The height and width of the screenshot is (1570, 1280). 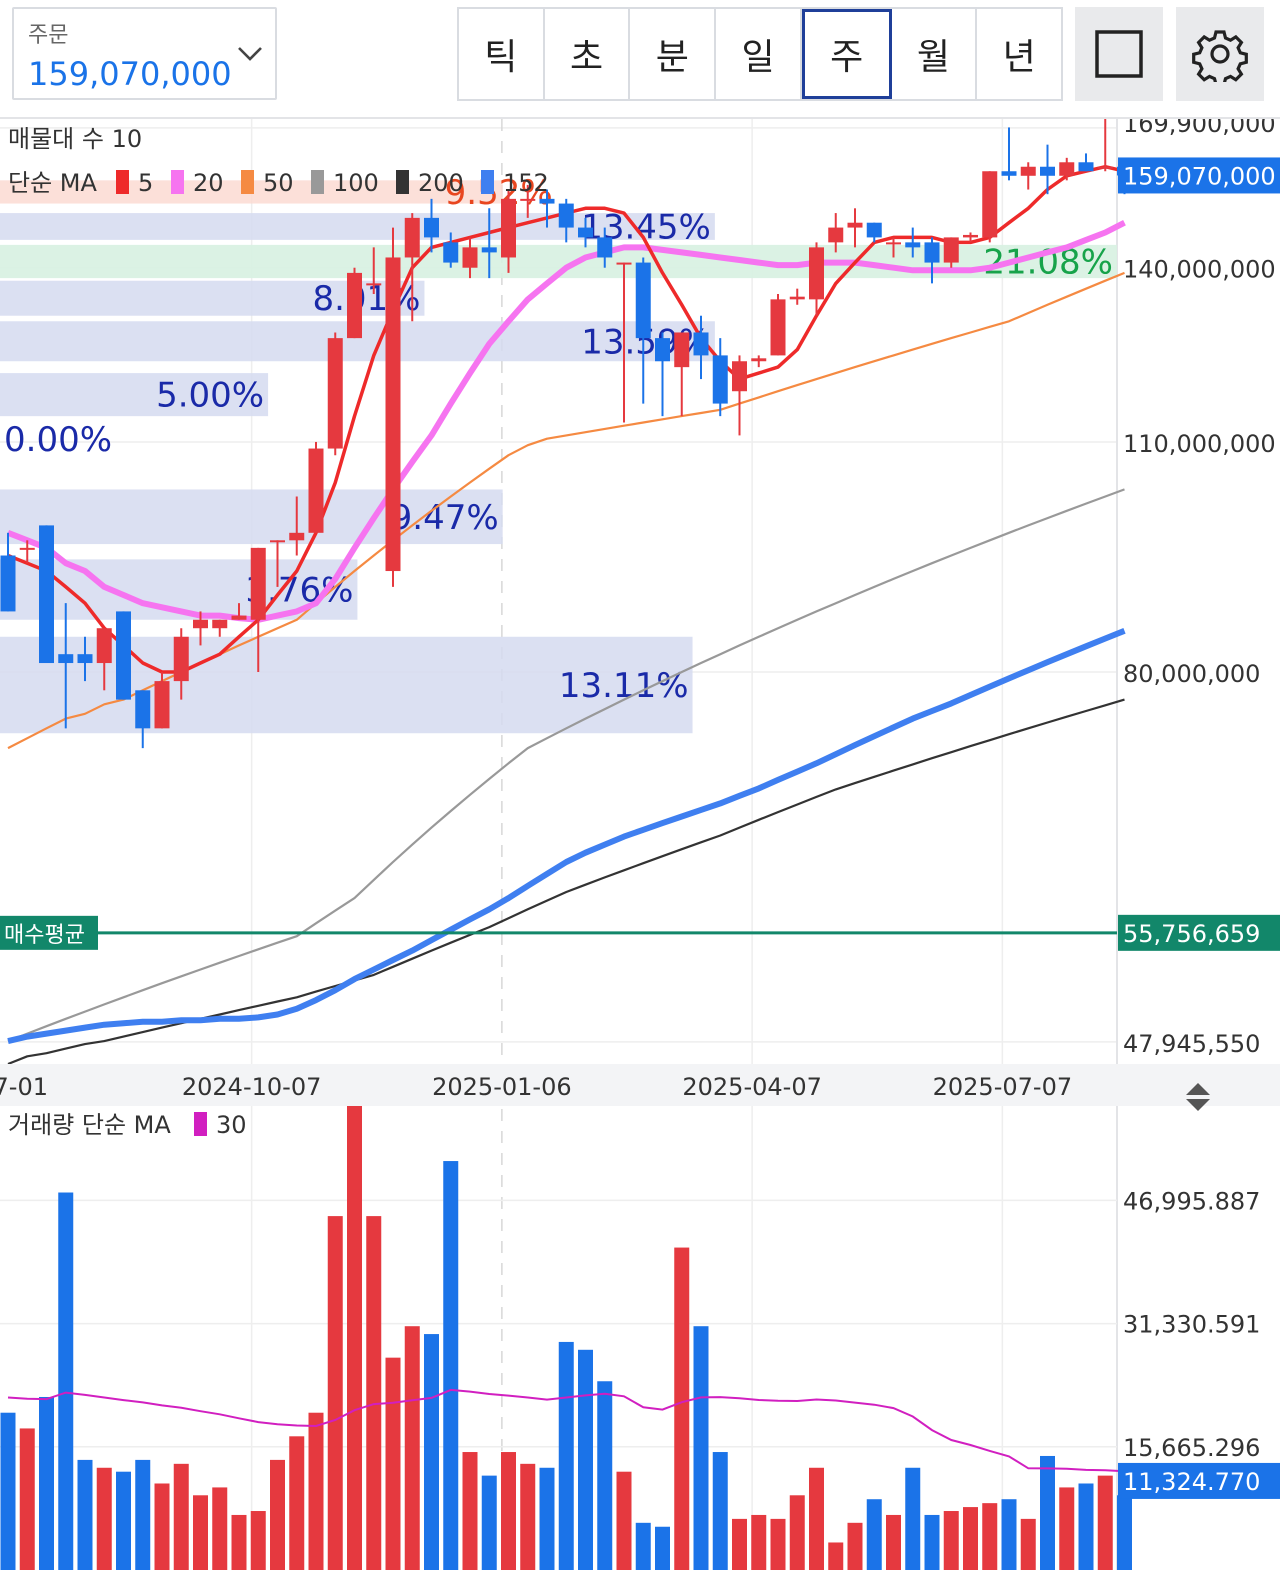 I want to click on ma200-legend-swatch, so click(x=402, y=182).